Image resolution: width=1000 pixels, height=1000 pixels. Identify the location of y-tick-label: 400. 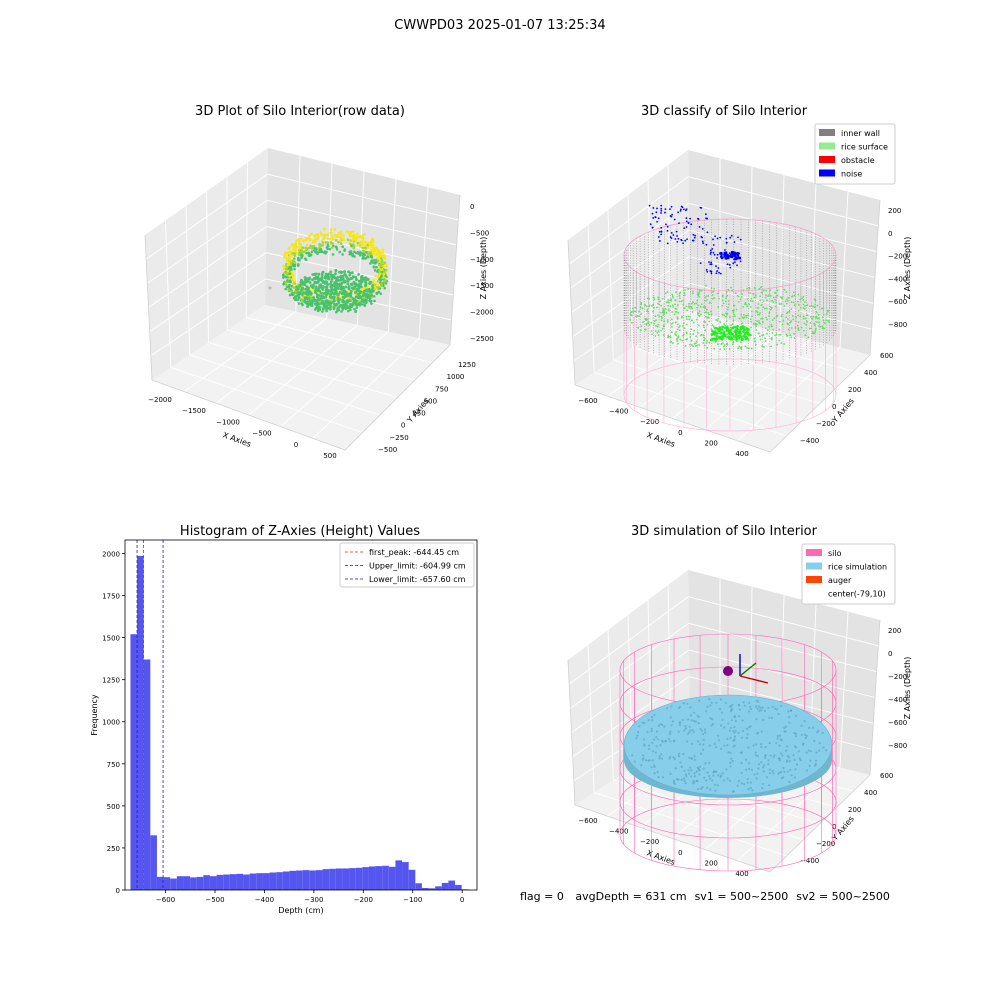
(870, 793).